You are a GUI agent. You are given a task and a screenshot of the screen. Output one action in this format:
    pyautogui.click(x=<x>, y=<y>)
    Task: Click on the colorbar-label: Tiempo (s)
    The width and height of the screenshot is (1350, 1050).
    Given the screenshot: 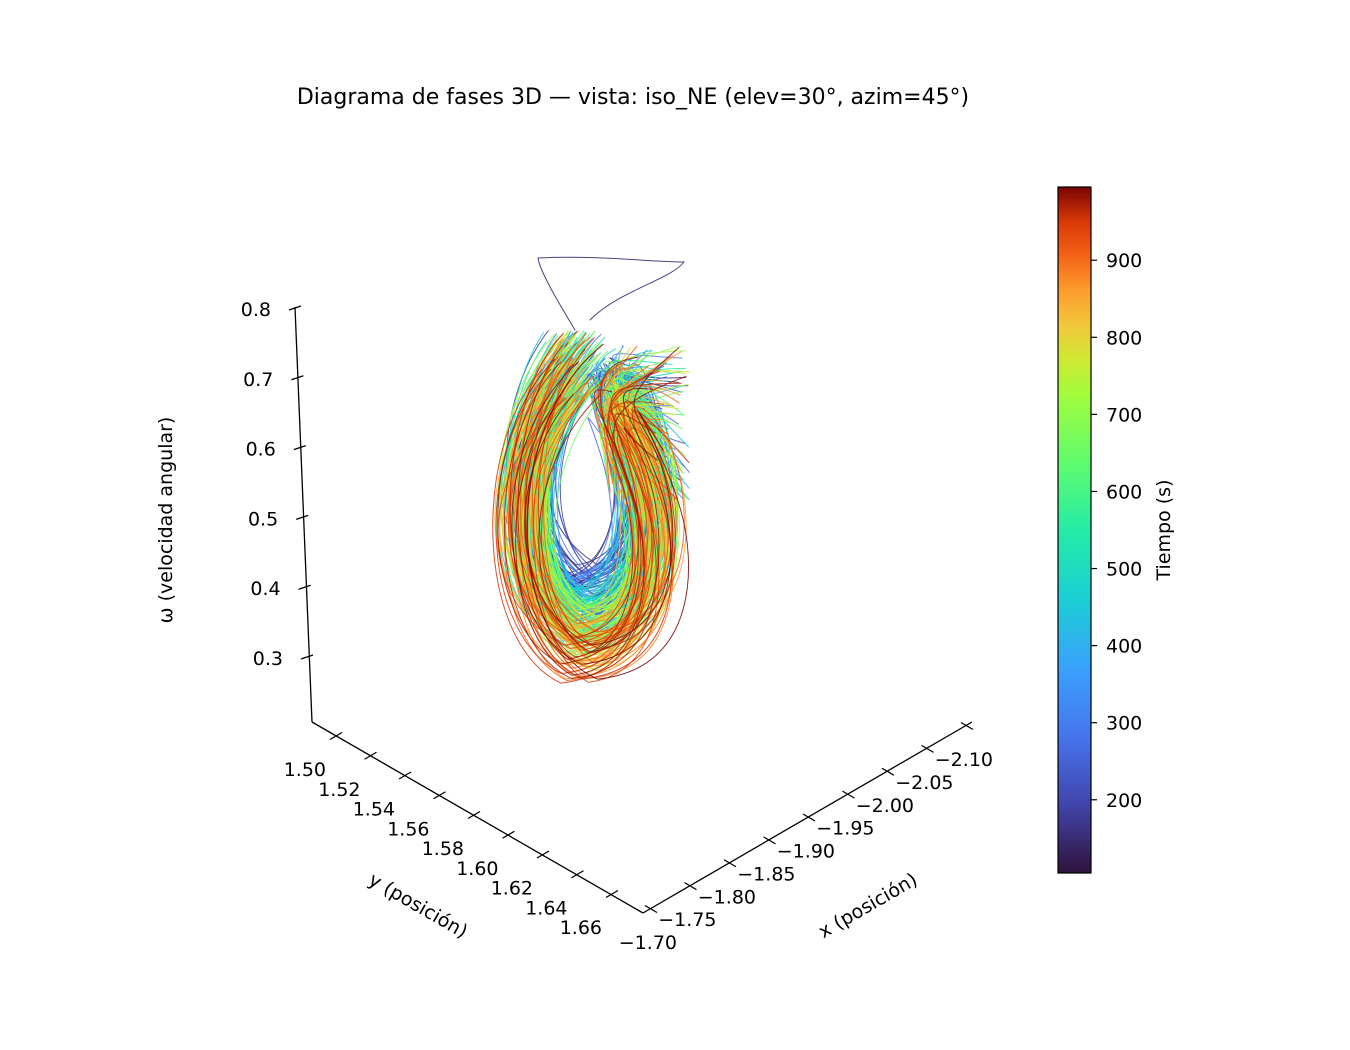 What is the action you would take?
    pyautogui.click(x=1164, y=531)
    